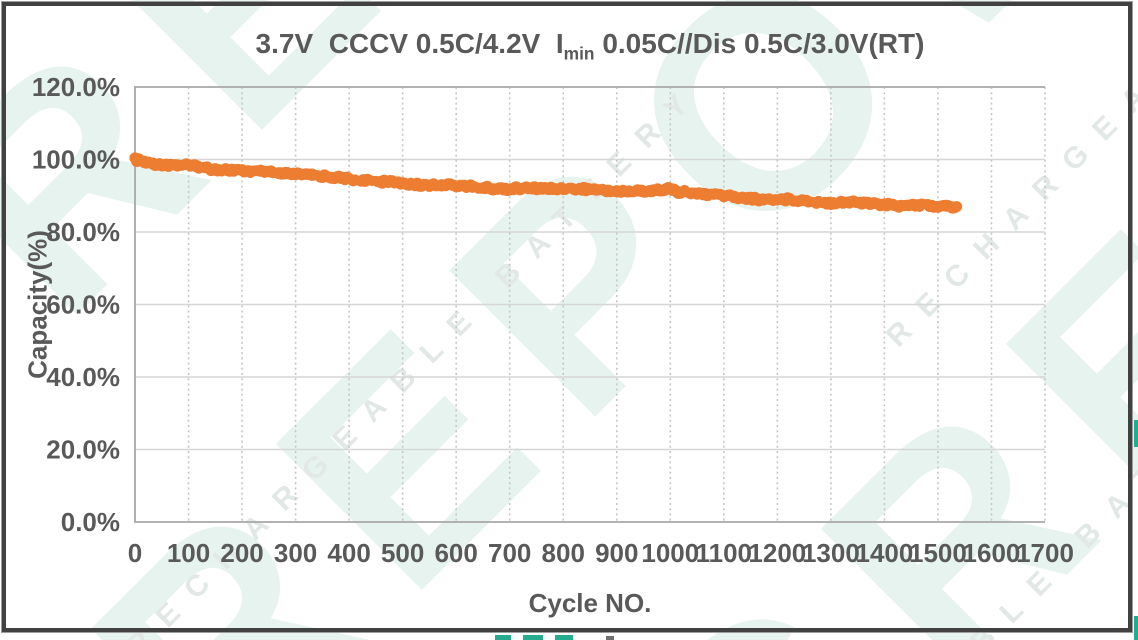 The image size is (1138, 640). What do you see at coordinates (992, 553) in the screenshot?
I see `x-tick-label: 1600` at bounding box center [992, 553].